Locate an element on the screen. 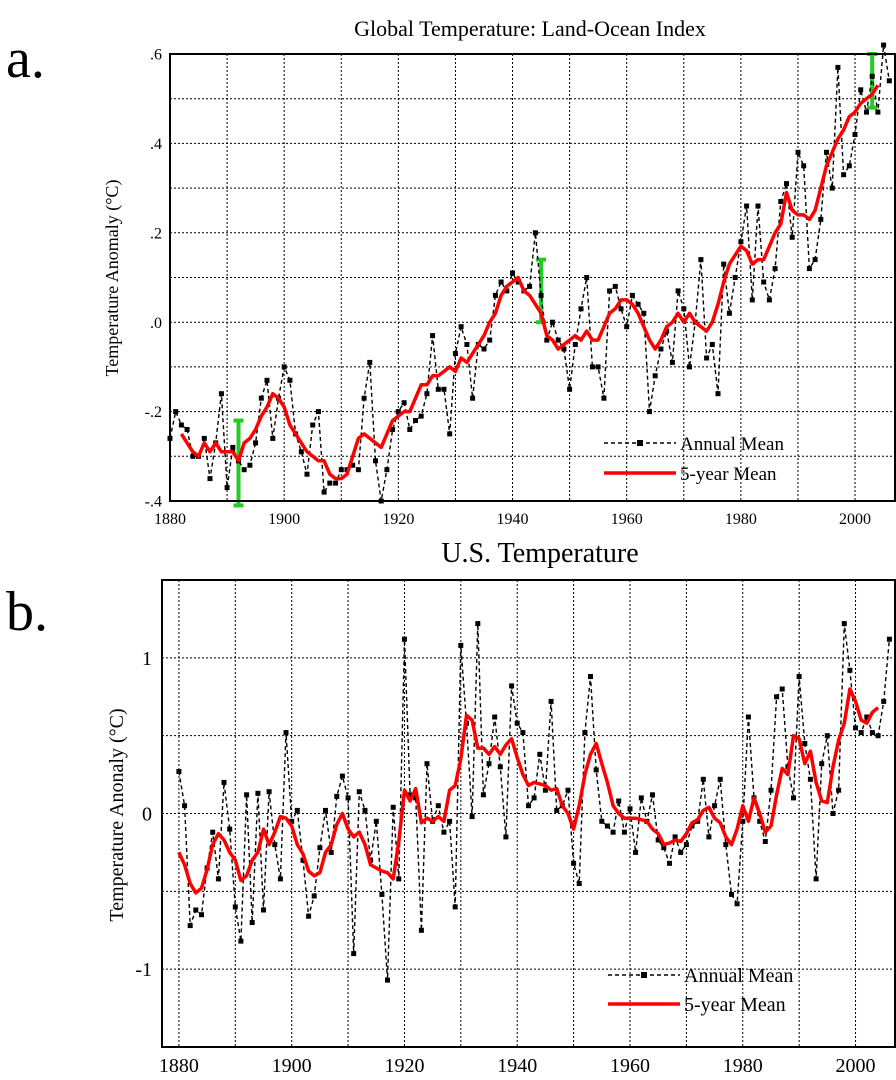  y-tick-label: .2 is located at coordinates (156, 233).